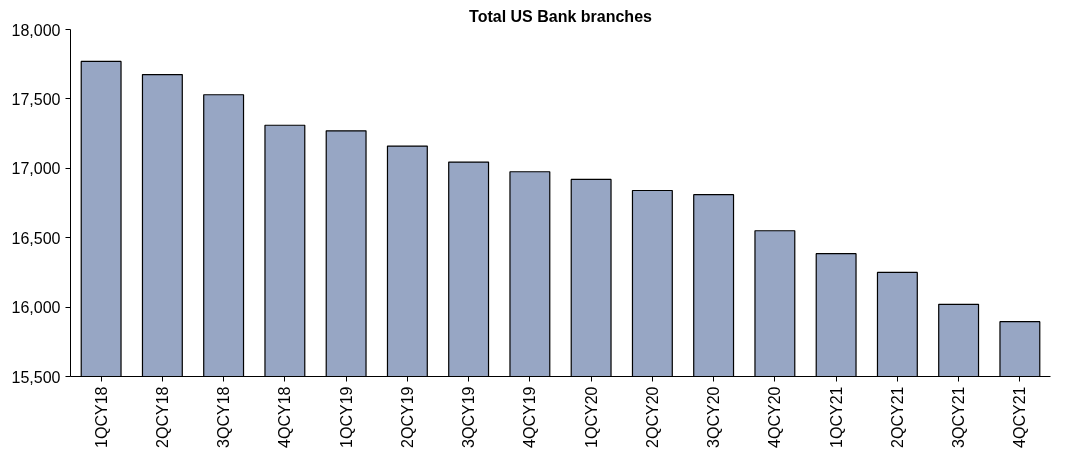  What do you see at coordinates (469, 417) in the screenshot?
I see `x-tick-label: 3QCY19` at bounding box center [469, 417].